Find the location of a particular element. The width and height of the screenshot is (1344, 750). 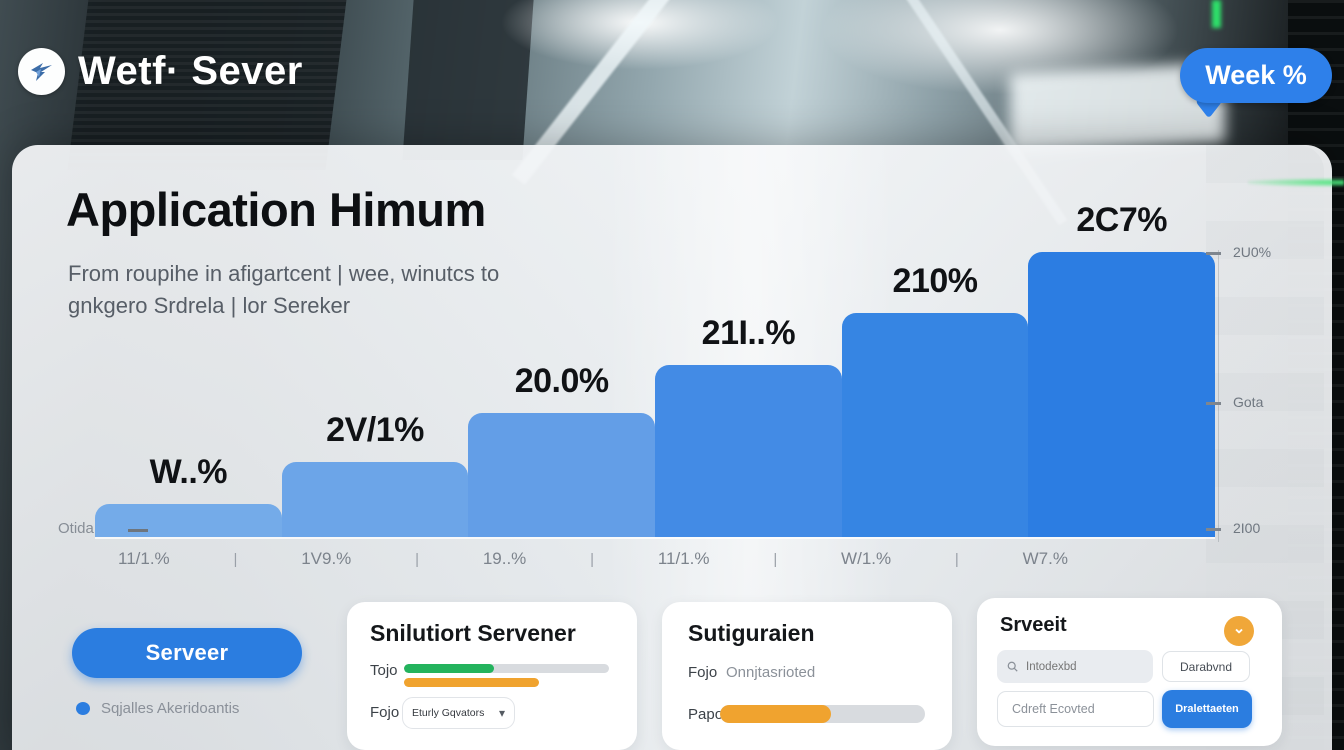

parameters-button: Dralettaeten is located at coordinates (1207, 709).